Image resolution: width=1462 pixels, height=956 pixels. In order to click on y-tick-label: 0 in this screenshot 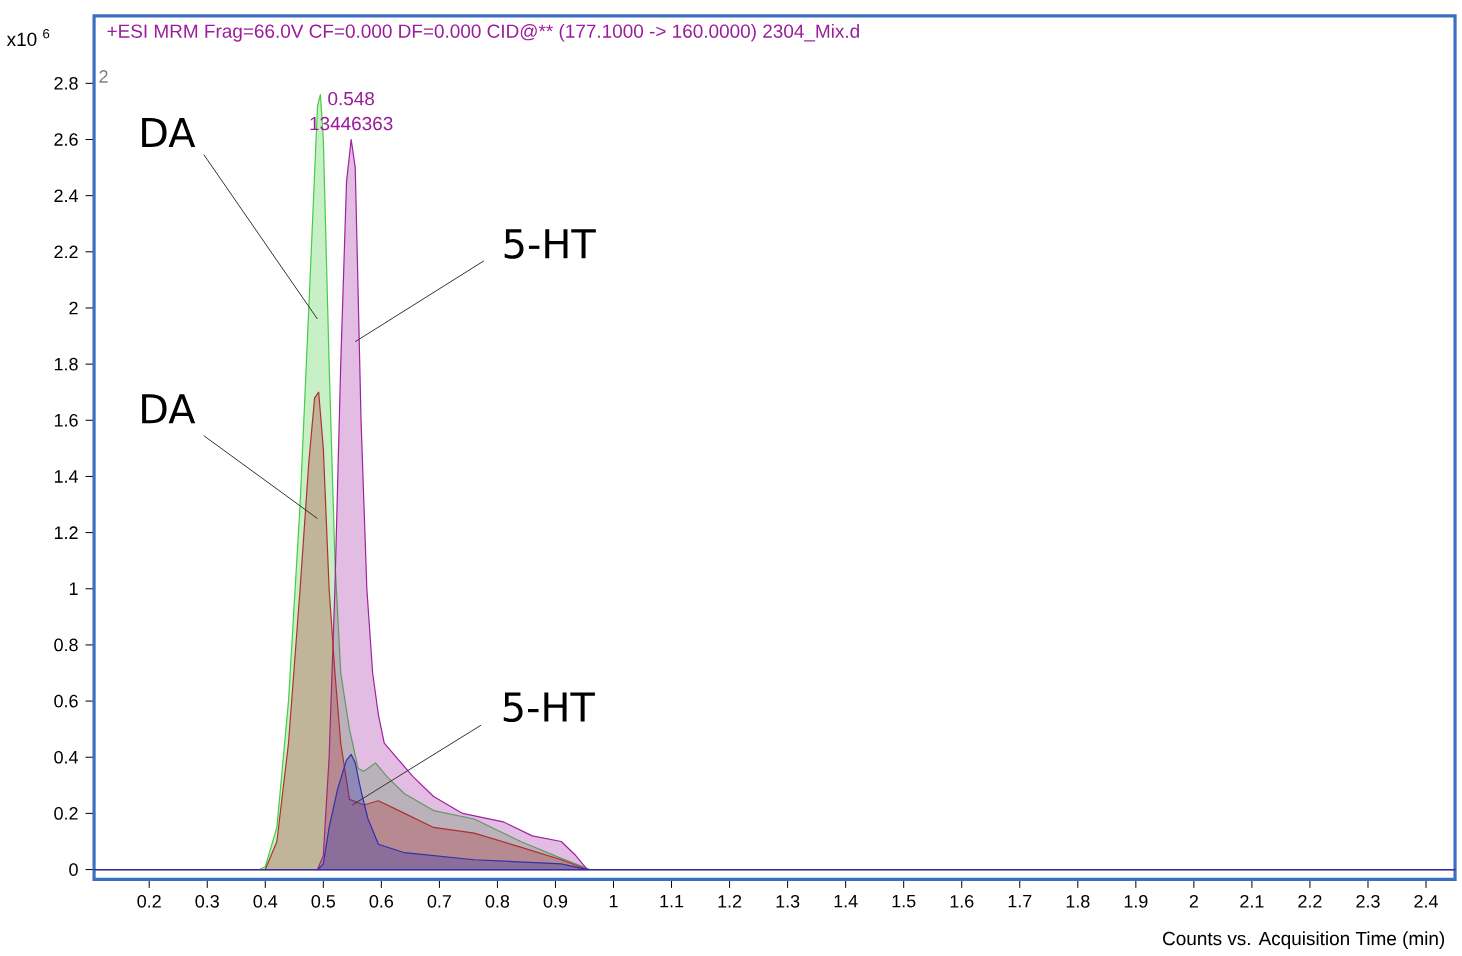, I will do `click(73, 870)`.